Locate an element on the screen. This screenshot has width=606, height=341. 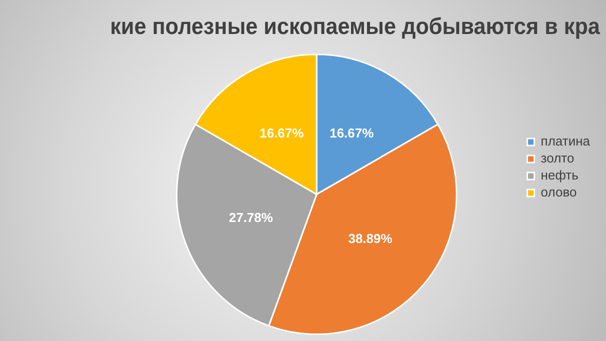
legend-label: олово is located at coordinates (558, 192).